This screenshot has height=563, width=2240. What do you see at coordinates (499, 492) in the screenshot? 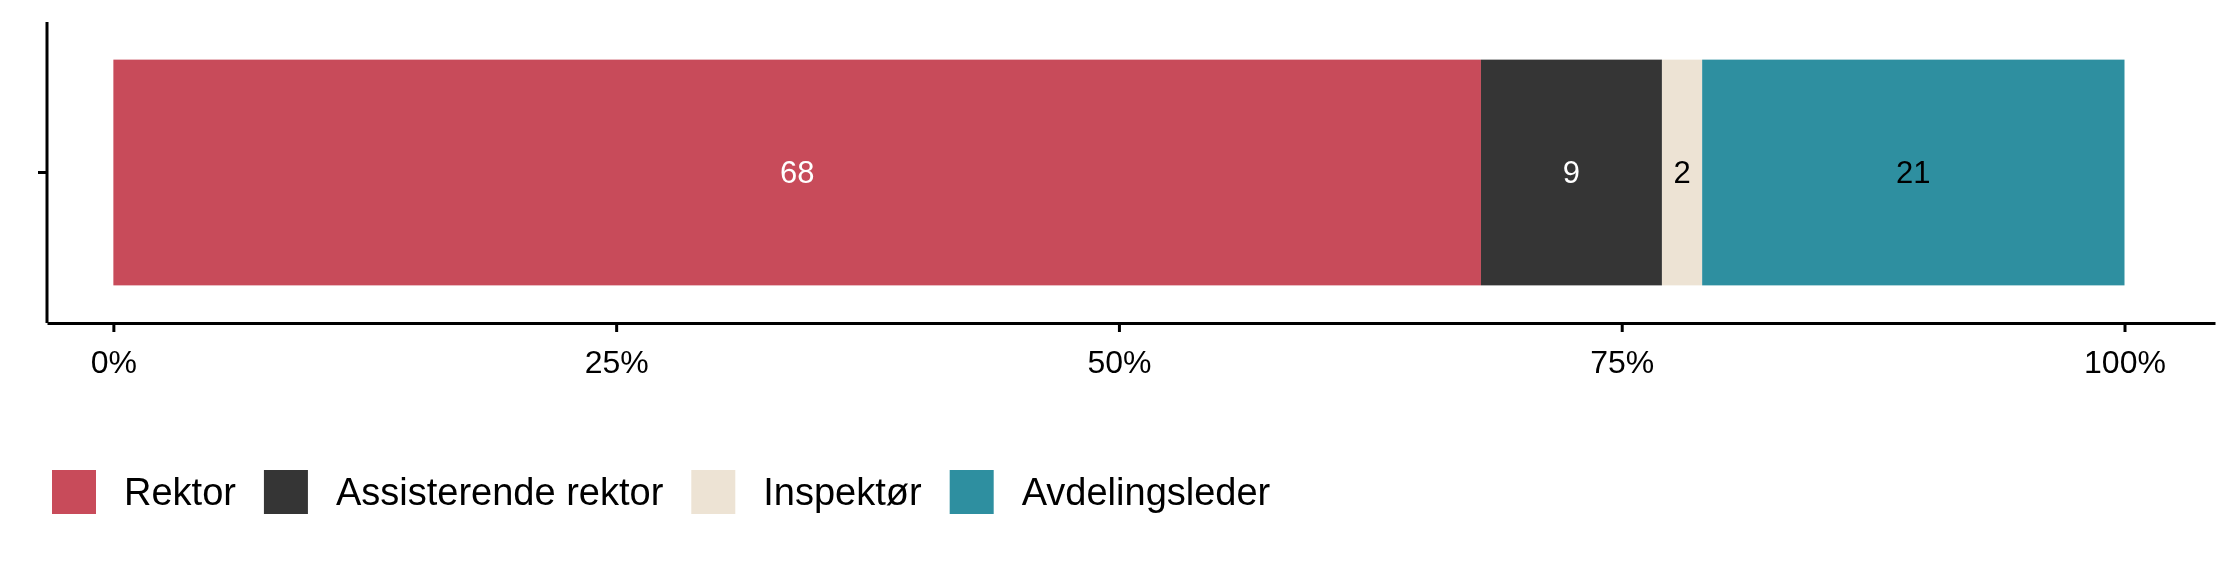
I see `legend-label: Assisterende rektor` at bounding box center [499, 492].